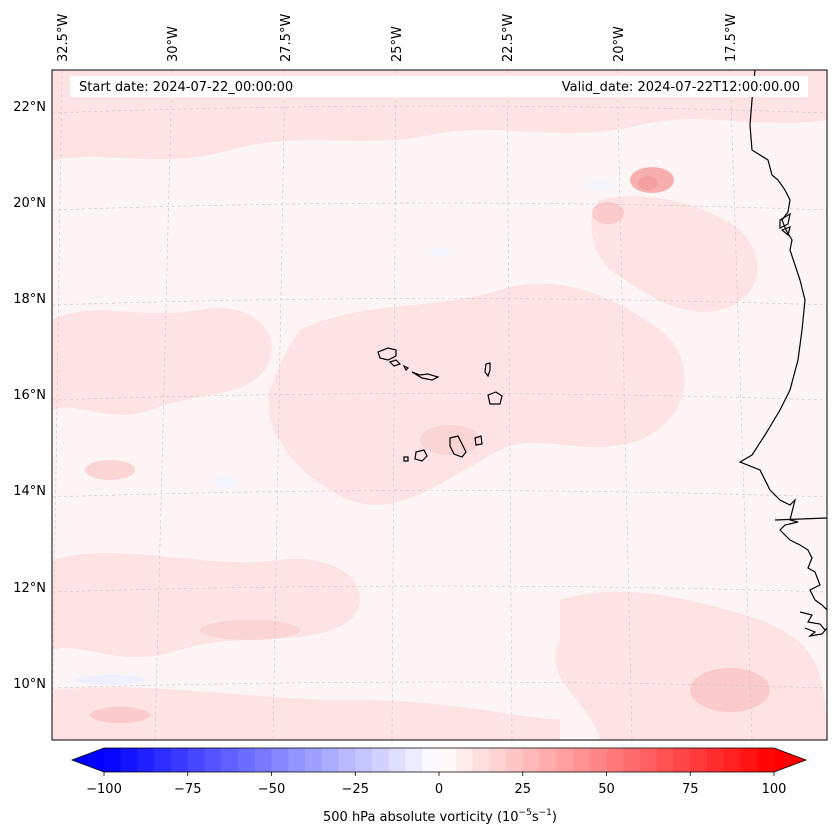  Describe the element at coordinates (690, 789) in the screenshot. I see `colorbar-tick-label: 75` at that location.